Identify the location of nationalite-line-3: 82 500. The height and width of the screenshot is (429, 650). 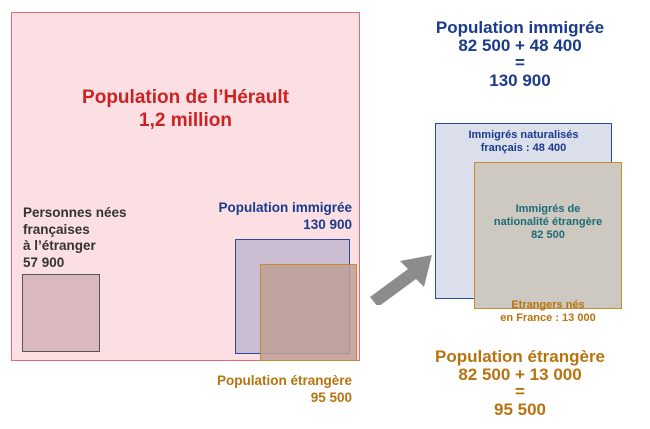
(548, 235).